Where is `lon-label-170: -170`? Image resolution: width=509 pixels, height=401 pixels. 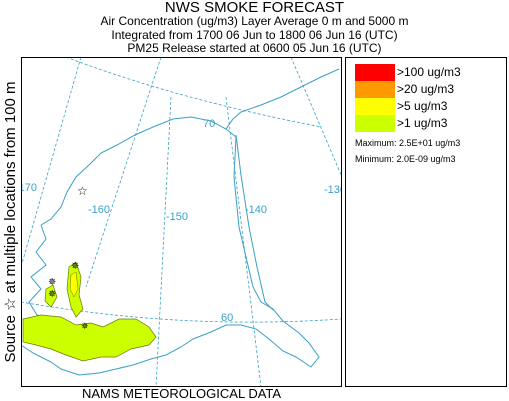 lon-label-170: -170 is located at coordinates (29, 188).